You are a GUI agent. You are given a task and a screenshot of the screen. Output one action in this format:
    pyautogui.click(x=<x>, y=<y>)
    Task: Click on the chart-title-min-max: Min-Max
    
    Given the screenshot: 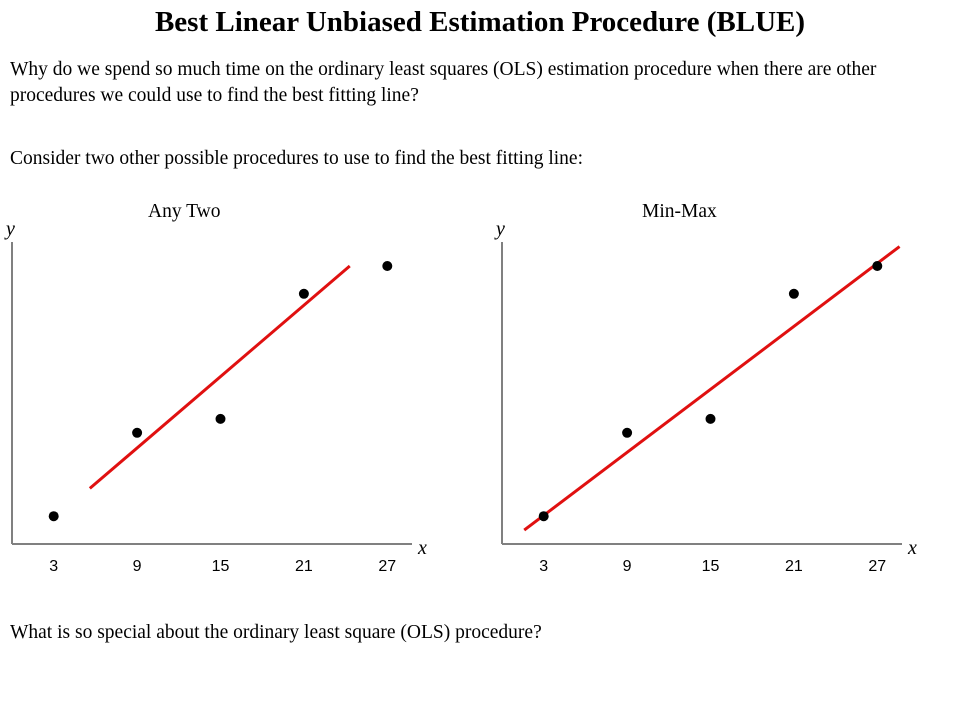 What is the action you would take?
    pyautogui.click(x=679, y=211)
    